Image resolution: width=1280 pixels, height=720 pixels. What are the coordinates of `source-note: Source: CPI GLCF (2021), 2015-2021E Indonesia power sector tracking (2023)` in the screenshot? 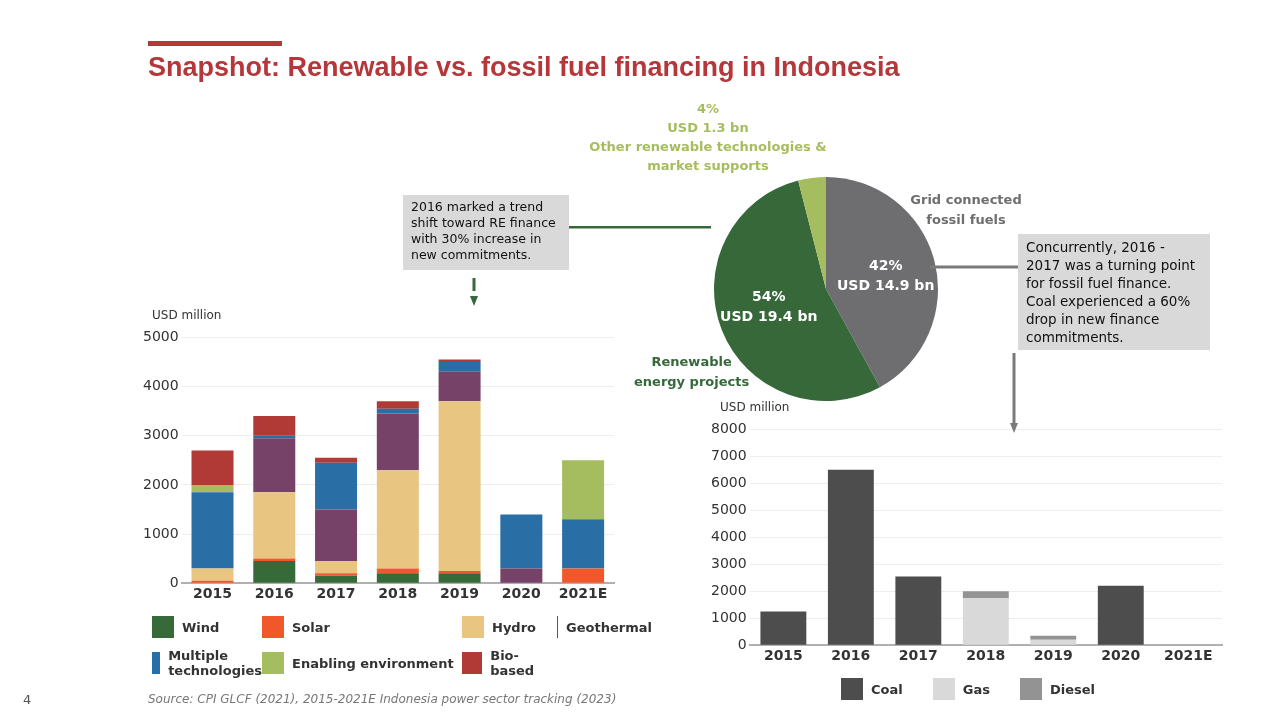 It's located at (382, 699).